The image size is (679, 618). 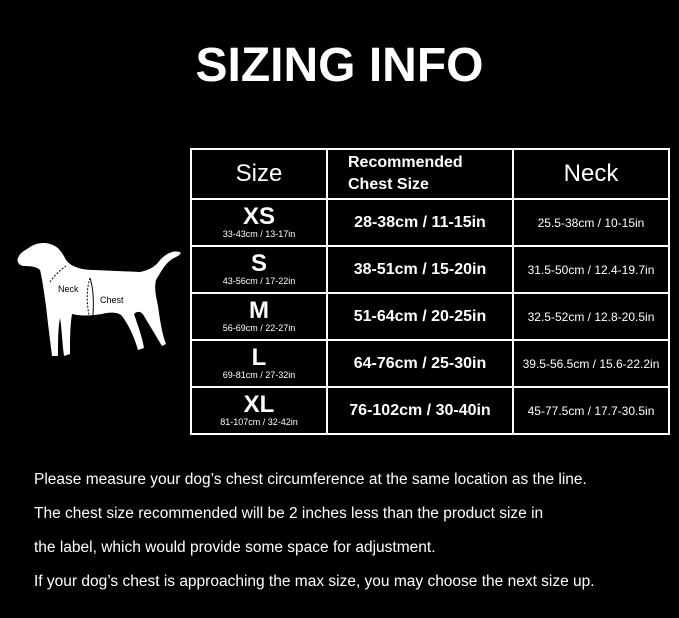 I want to click on size-cell: M 56-69cm / 22-27in, so click(x=259, y=316).